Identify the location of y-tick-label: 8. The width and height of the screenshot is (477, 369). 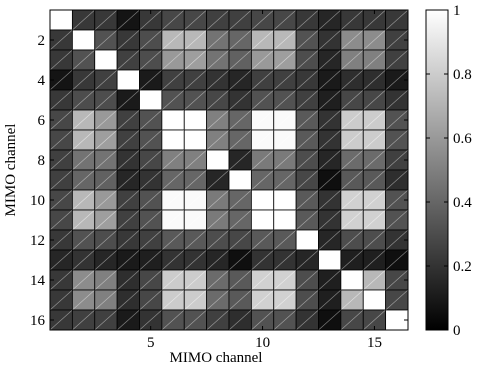
(42, 161).